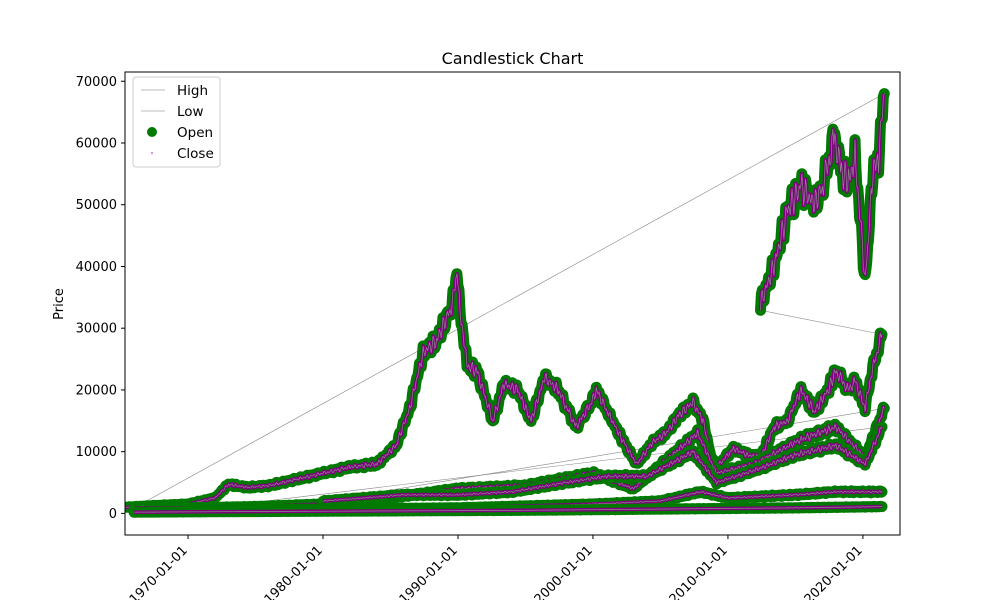 Image resolution: width=1000 pixels, height=600 pixels. I want to click on high-low-line, so click(822, 202).